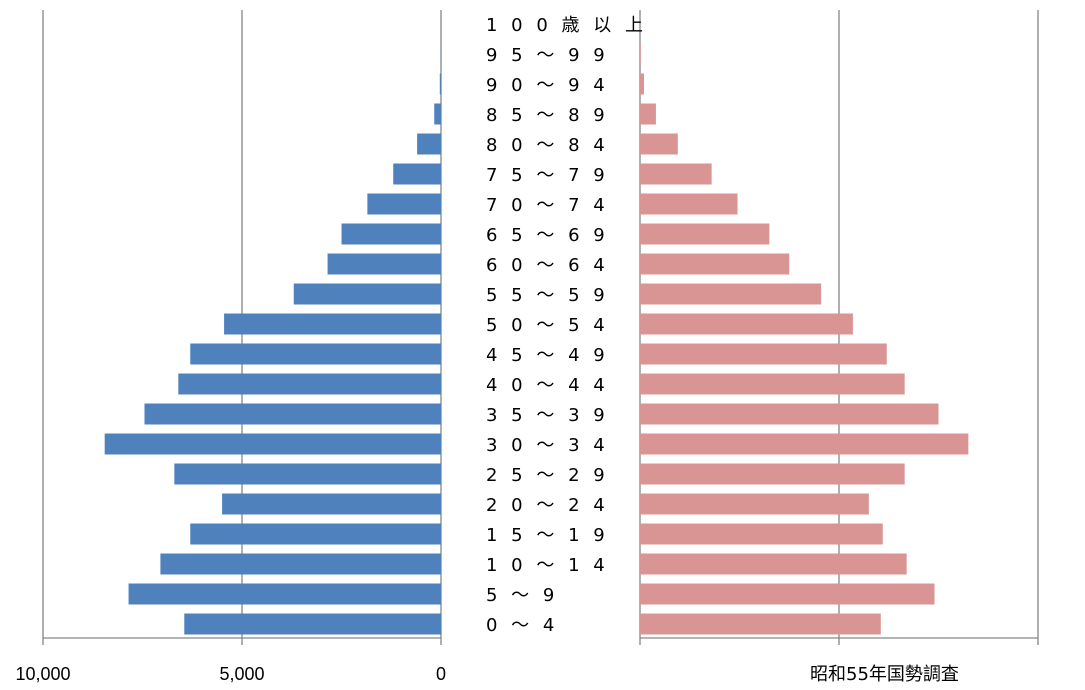 This screenshot has width=1085, height=690. Describe the element at coordinates (547, 115) in the screenshot. I see `age-group-label: 8 5 ～ 8 9` at that location.